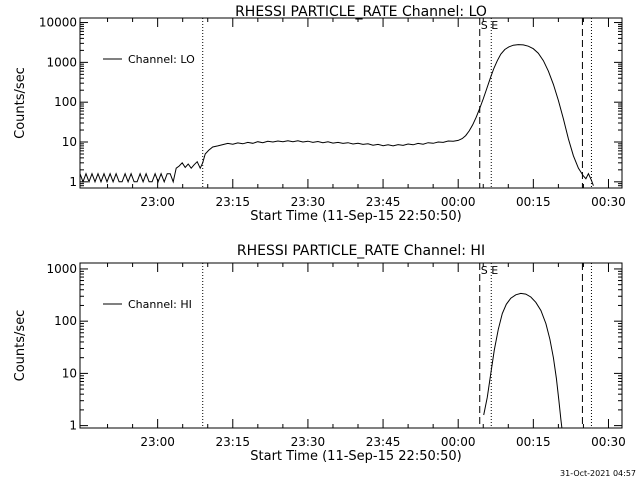  Describe the element at coordinates (533, 442) in the screenshot. I see `x-tick-label-hi: 00:15` at that location.